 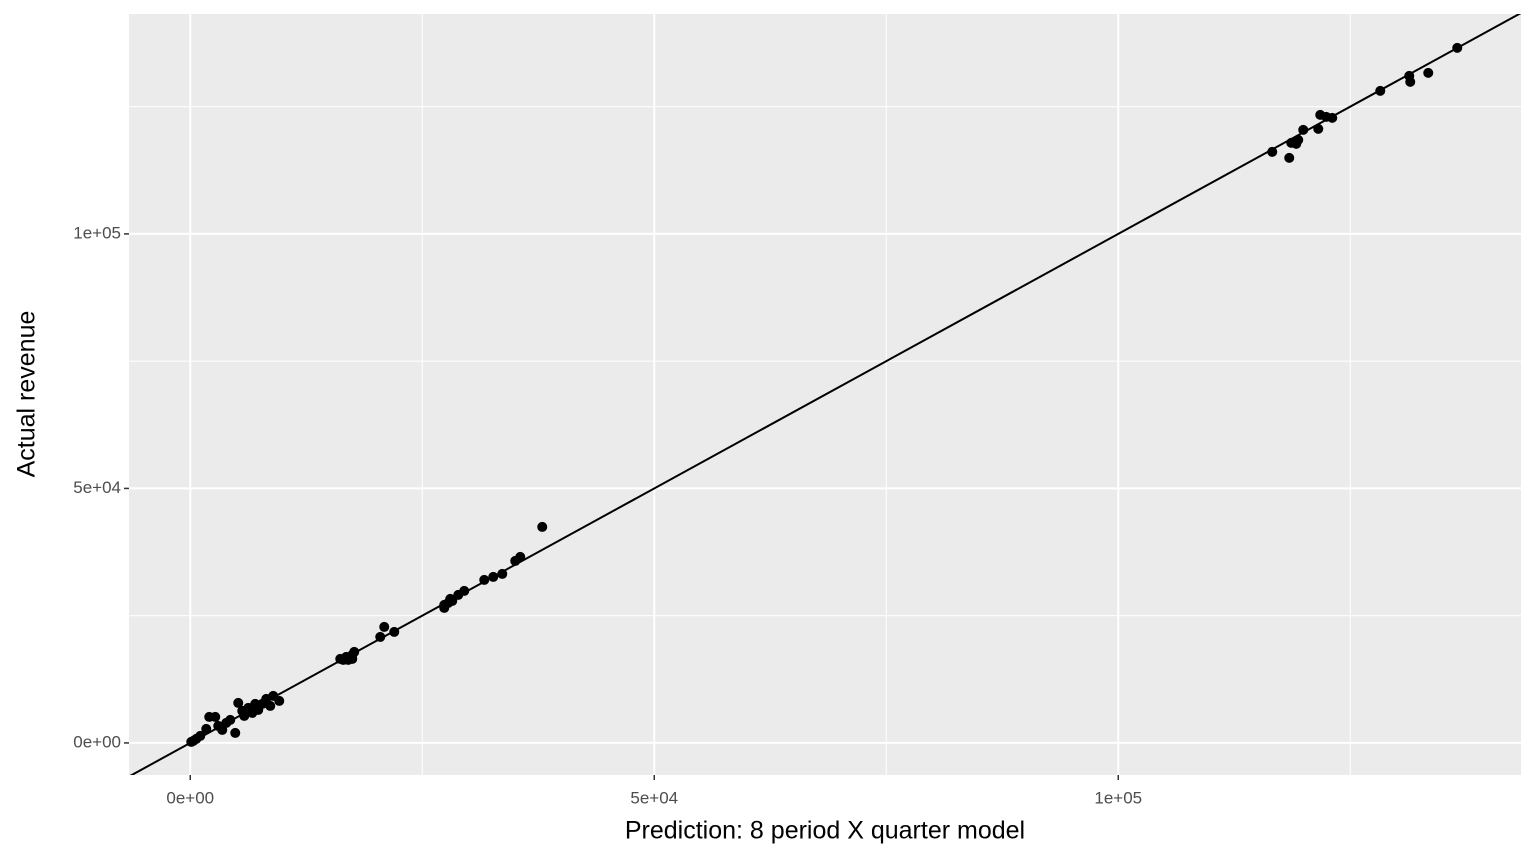 What do you see at coordinates (654, 797) in the screenshot?
I see `x-tick-label: 5e+04` at bounding box center [654, 797].